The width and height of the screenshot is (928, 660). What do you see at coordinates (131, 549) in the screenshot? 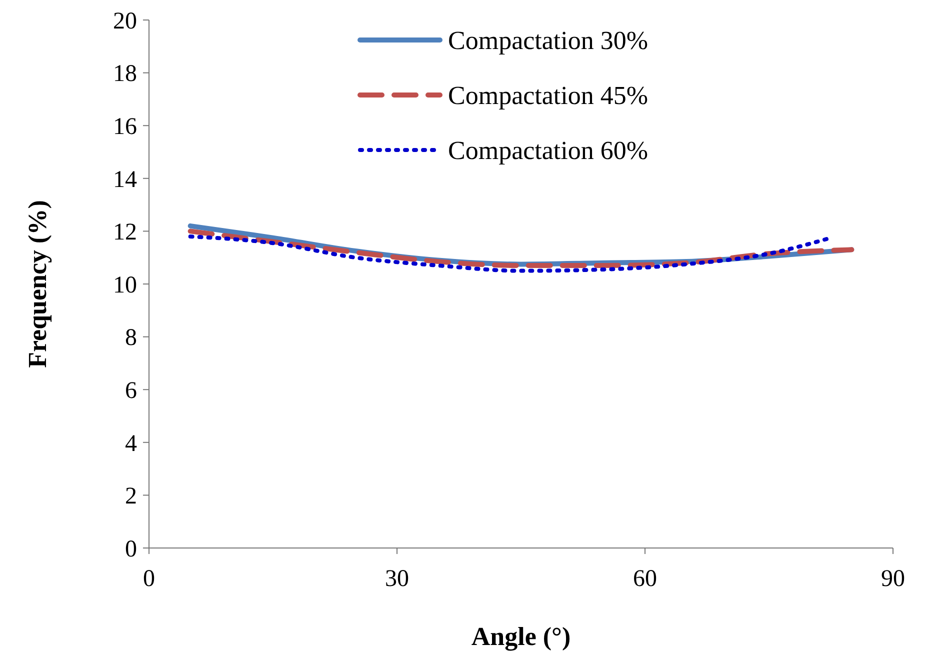
I see `y-tick-label: 0` at bounding box center [131, 549].